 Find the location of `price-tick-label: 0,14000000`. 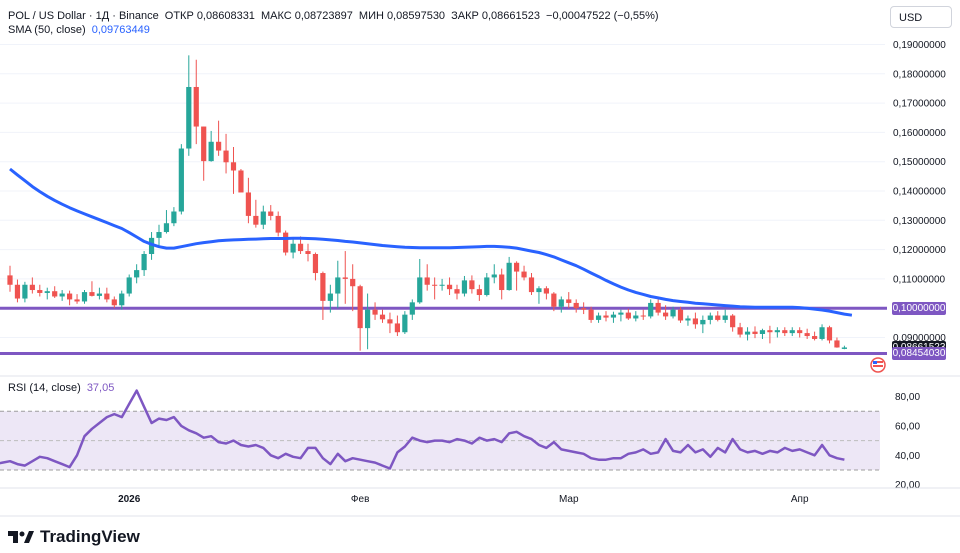

price-tick-label: 0,14000000 is located at coordinates (919, 192).